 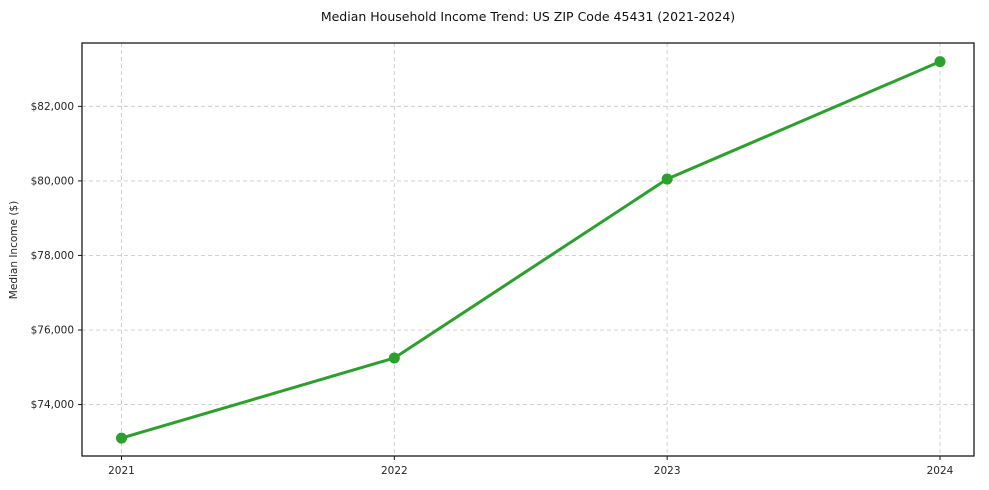 I want to click on x-tick-label: 2023, so click(x=667, y=471).